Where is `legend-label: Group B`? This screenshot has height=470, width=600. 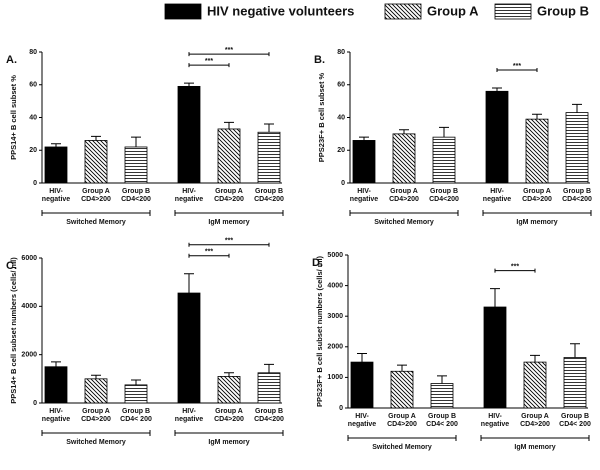
legend-label: Group B is located at coordinates (563, 10).